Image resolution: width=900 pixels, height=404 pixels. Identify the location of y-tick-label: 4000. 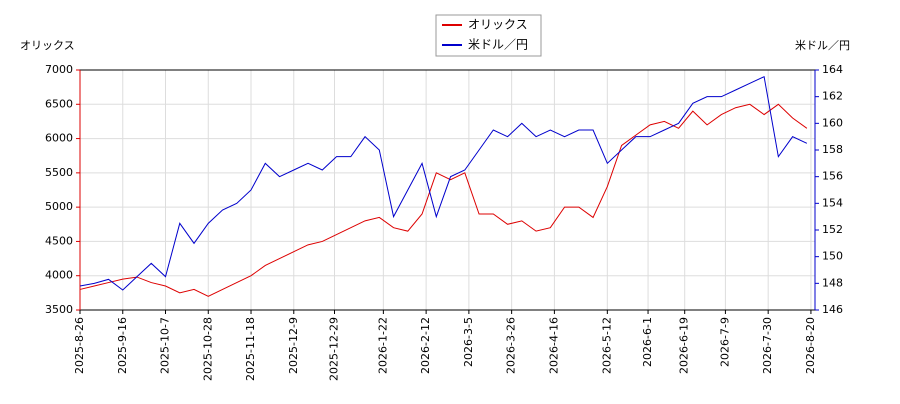
(59, 275).